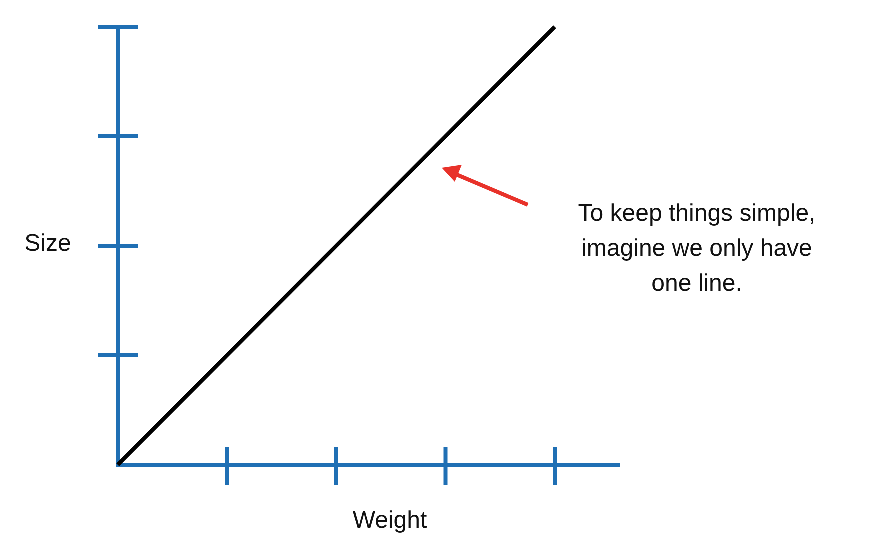 Image resolution: width=872 pixels, height=546 pixels. What do you see at coordinates (390, 520) in the screenshot?
I see `x-axis-title: Weight` at bounding box center [390, 520].